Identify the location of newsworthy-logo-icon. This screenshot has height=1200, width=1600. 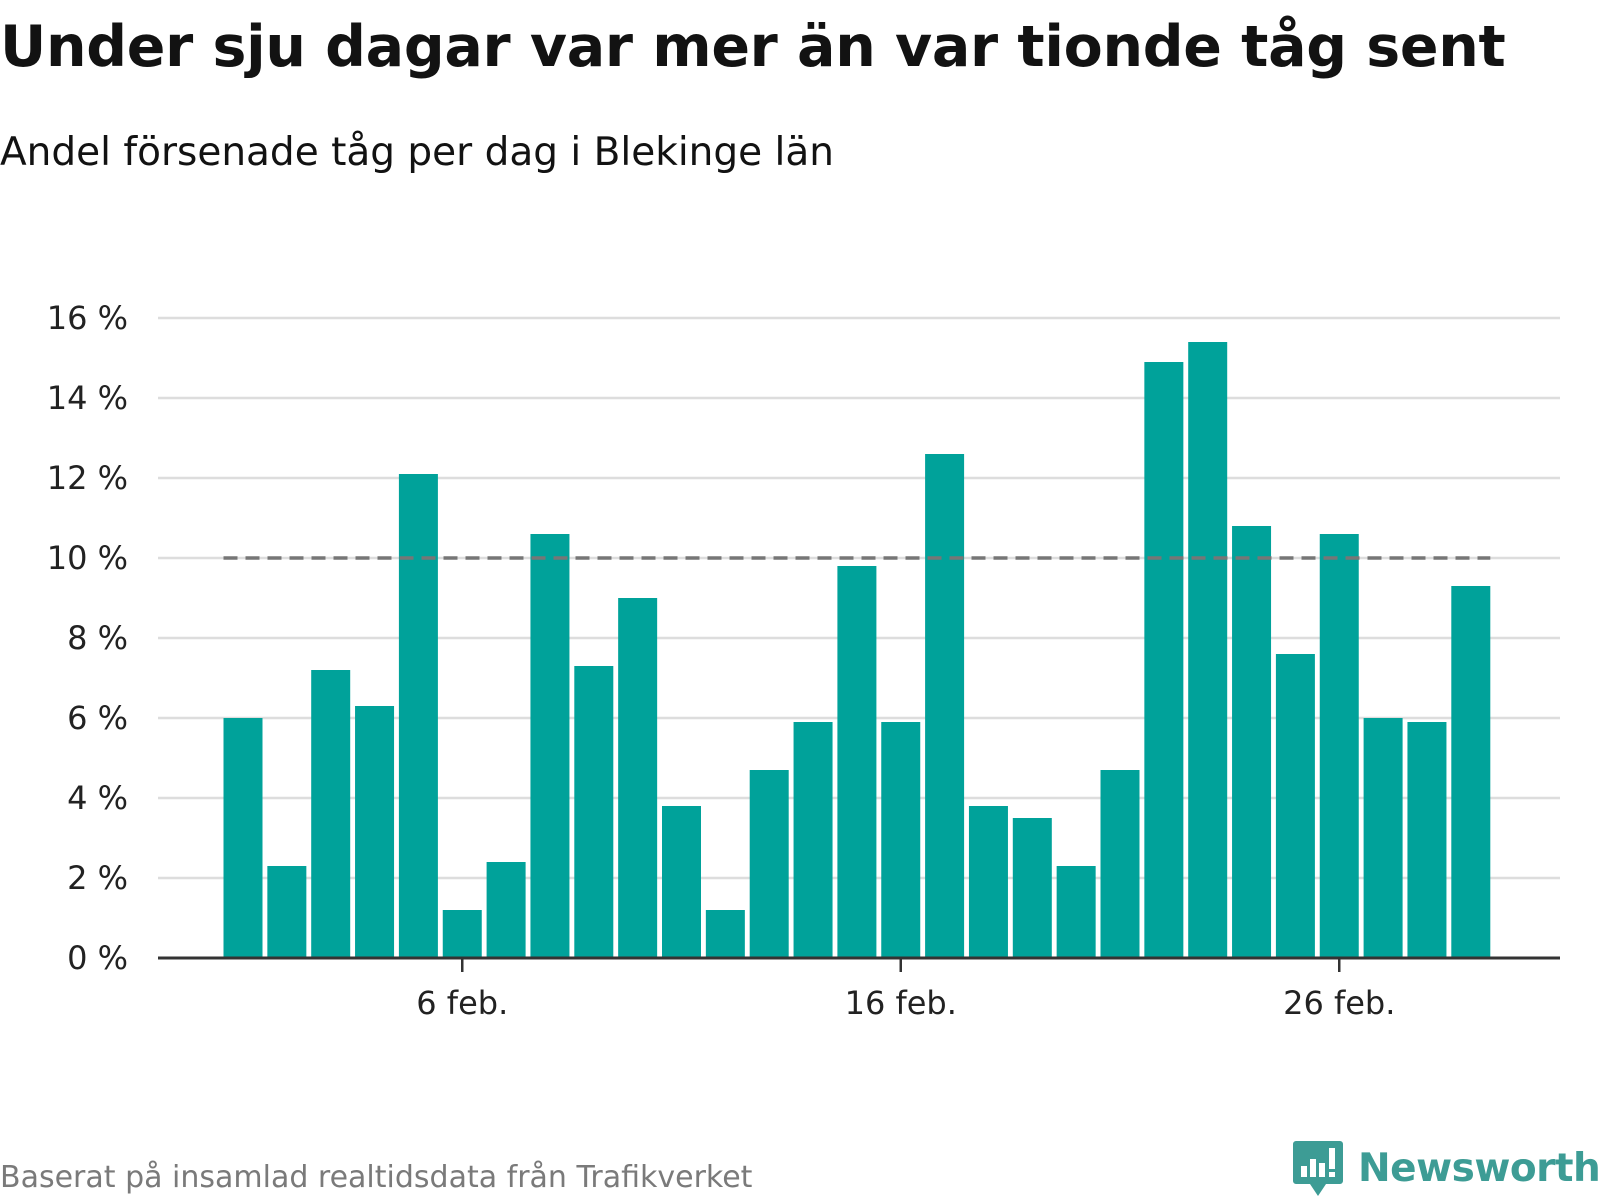
(1318, 1168).